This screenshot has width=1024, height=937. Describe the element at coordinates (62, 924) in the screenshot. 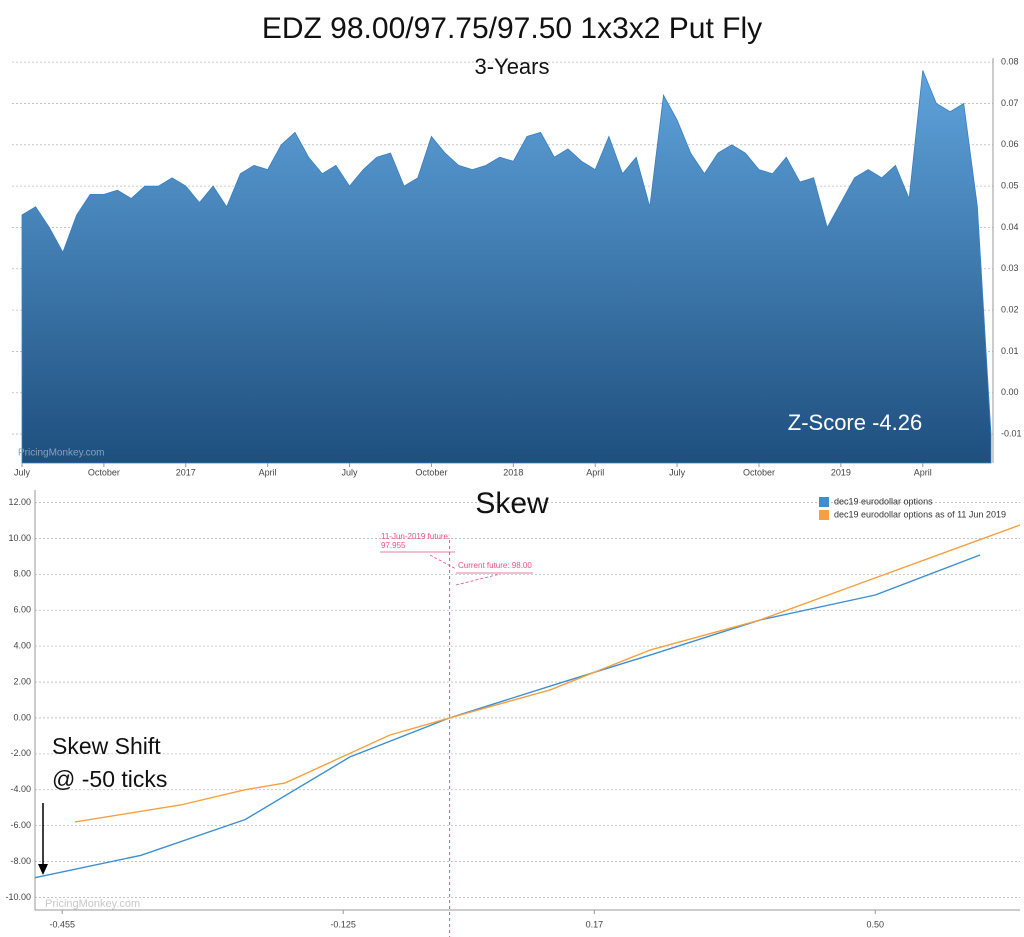

I see `x-tick-label: -0.455` at that location.